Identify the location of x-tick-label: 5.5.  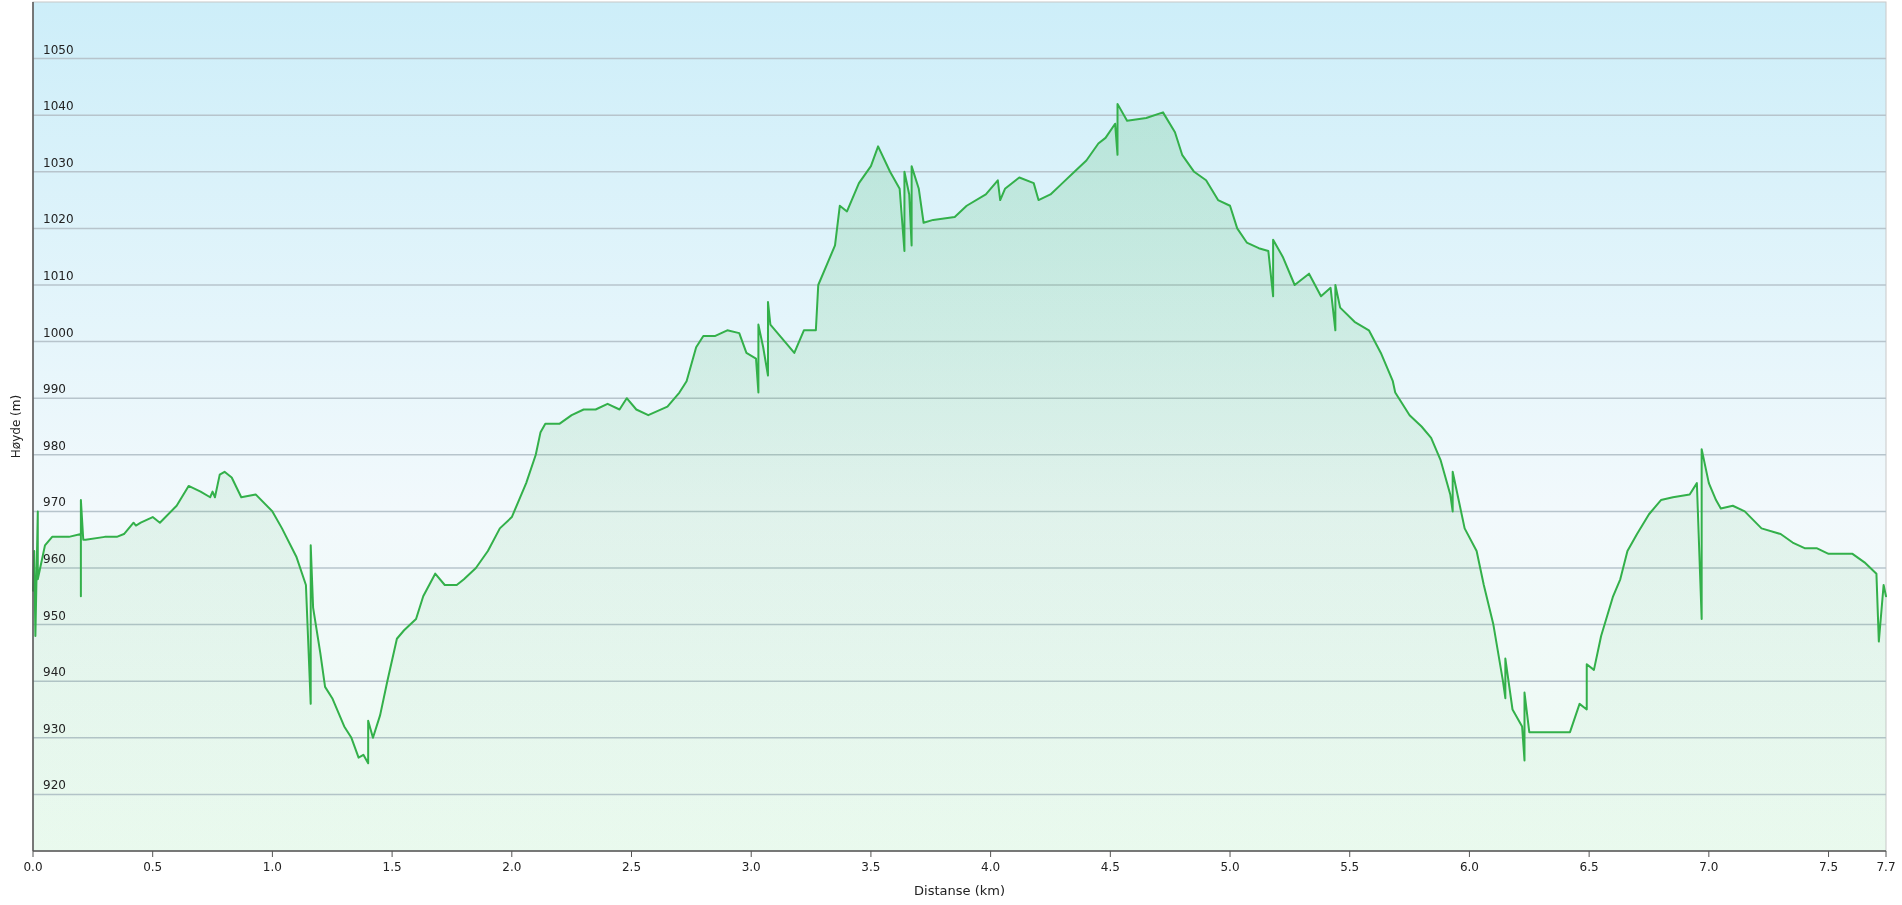
(1350, 867).